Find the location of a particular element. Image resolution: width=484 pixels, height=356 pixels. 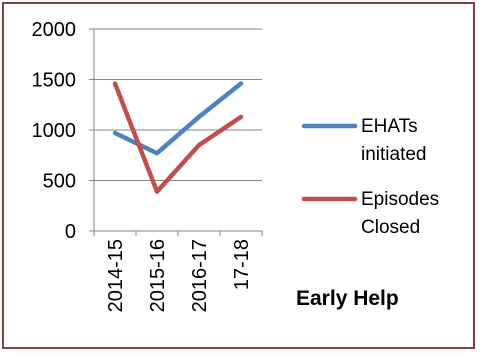

y-tick-label: 500 is located at coordinates (59, 182).